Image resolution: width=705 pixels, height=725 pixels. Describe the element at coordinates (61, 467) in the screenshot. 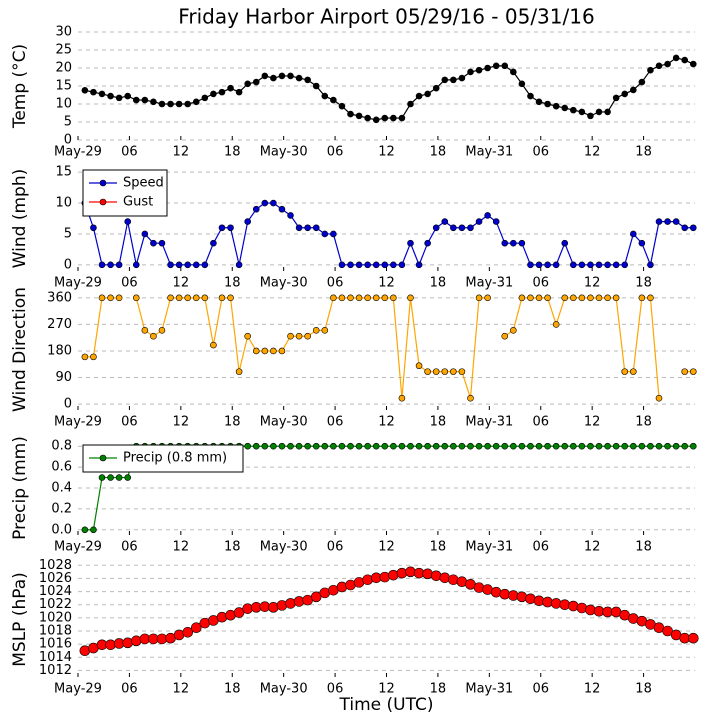

I see `y-tick-label: 0.6` at that location.